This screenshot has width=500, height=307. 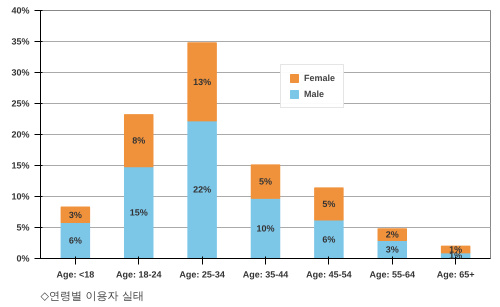 I want to click on data-label: 2%, so click(x=392, y=235).